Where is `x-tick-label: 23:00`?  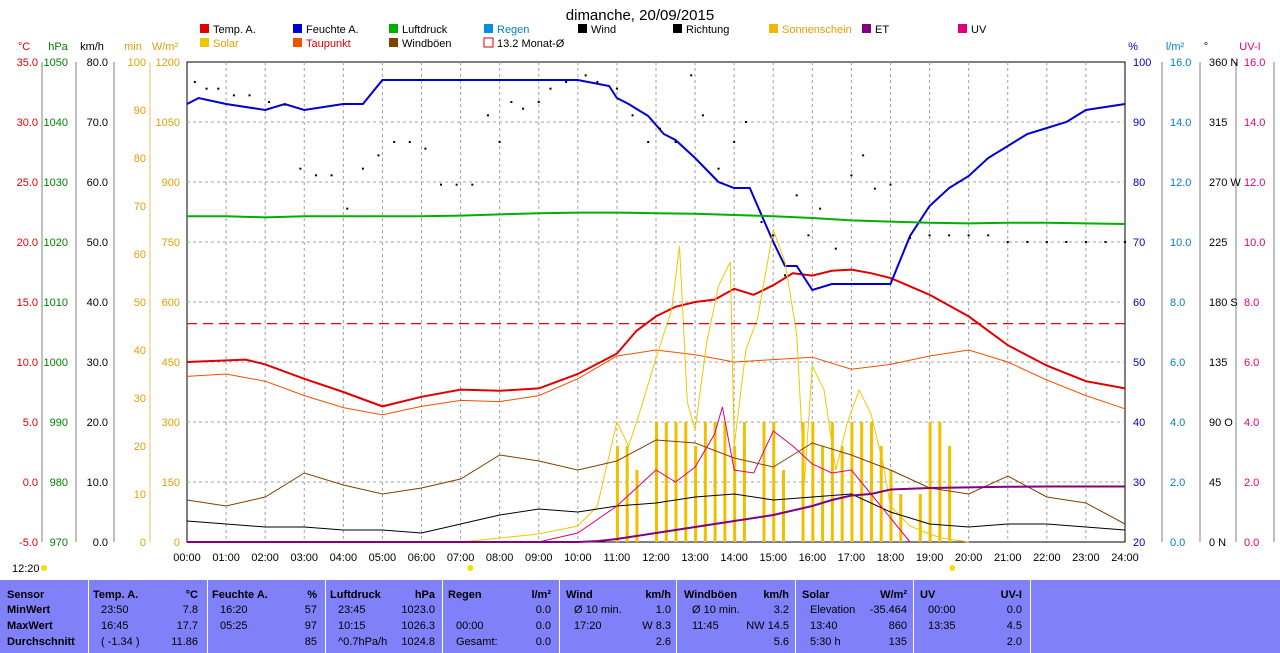
x-tick-label: 23:00 is located at coordinates (1086, 558).